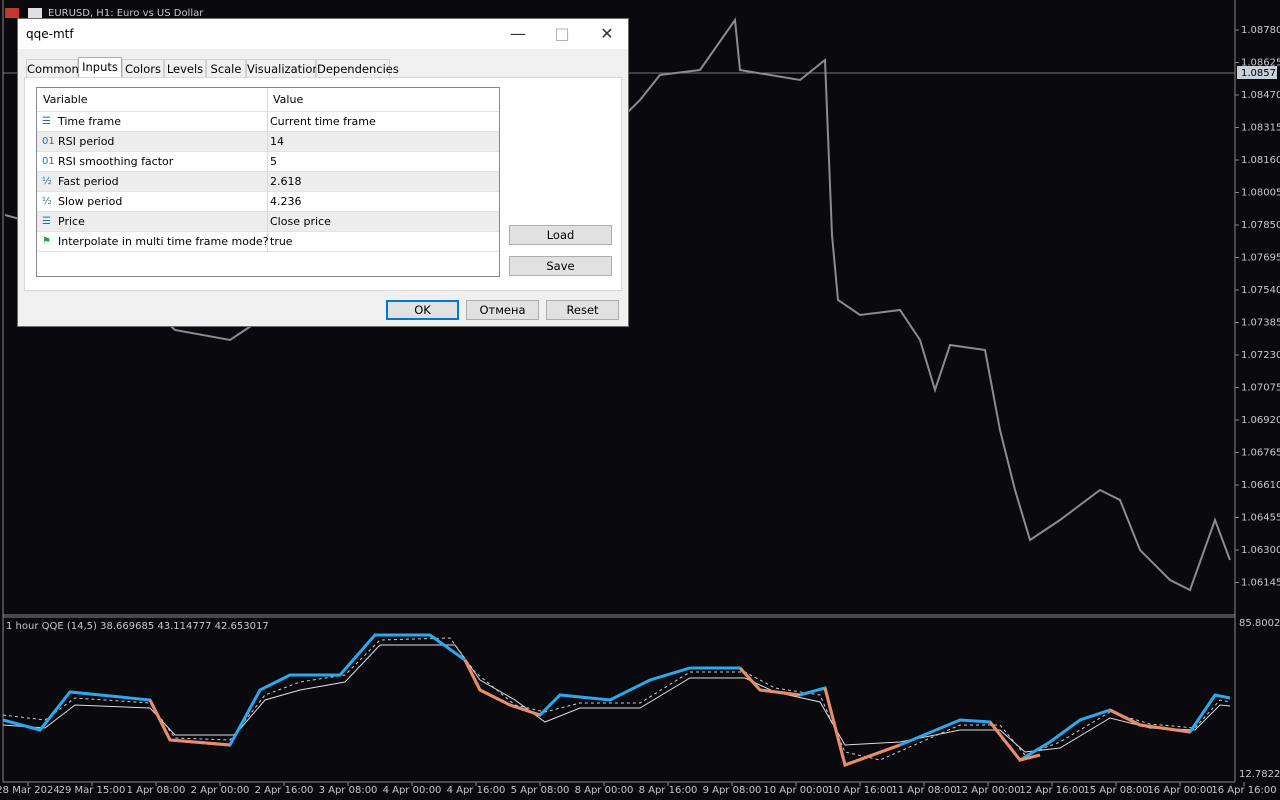  I want to click on price-label: 1.08780, so click(1260, 30).